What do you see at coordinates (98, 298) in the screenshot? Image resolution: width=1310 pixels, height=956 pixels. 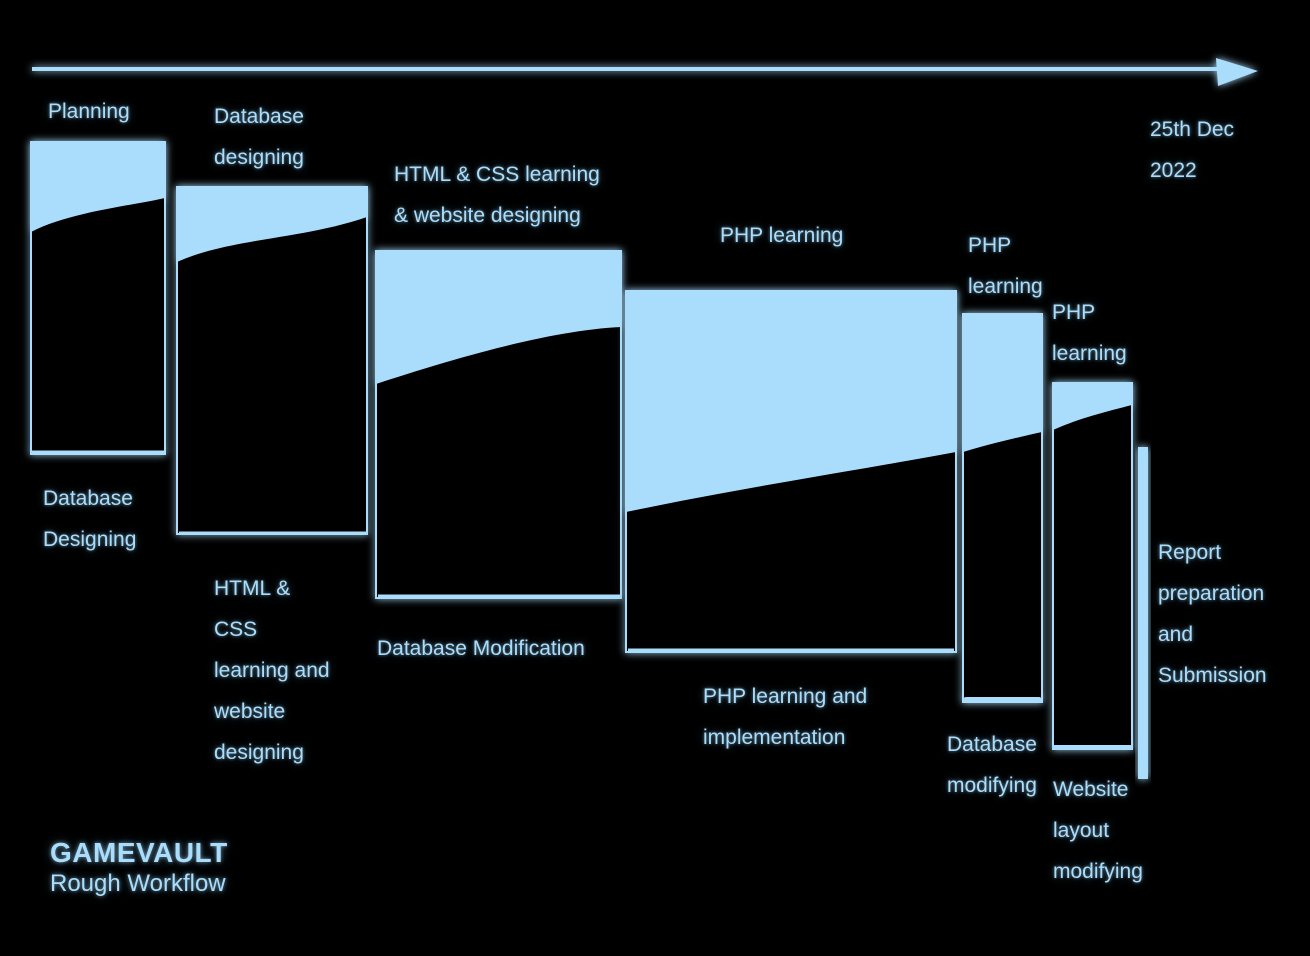 I see `phase-block-planning` at bounding box center [98, 298].